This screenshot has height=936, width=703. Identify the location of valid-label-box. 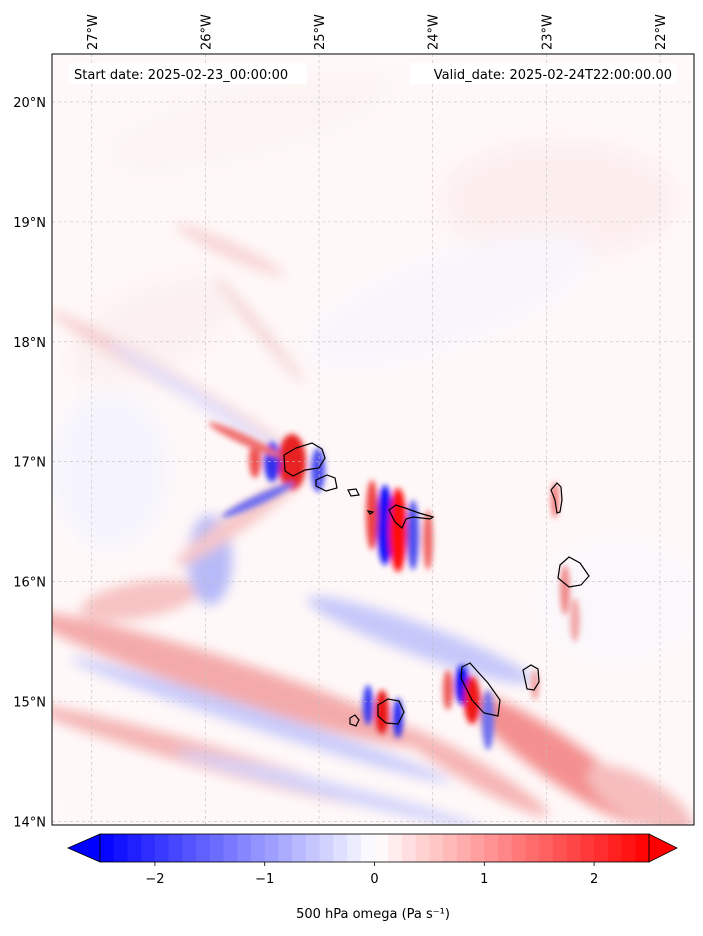
(543, 73).